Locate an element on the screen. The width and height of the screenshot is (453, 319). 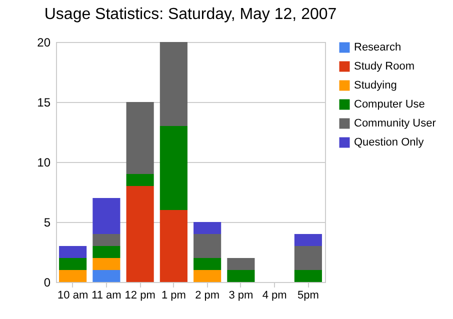
legend-label: Research is located at coordinates (378, 48).